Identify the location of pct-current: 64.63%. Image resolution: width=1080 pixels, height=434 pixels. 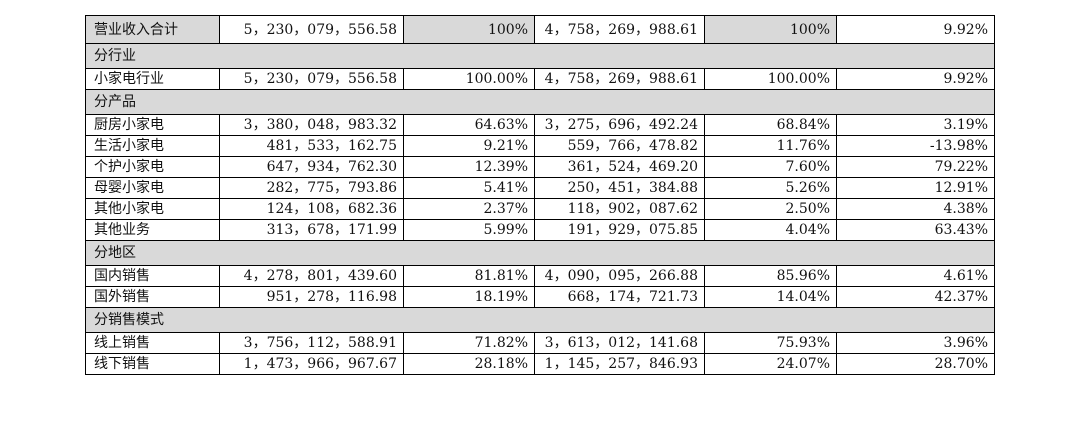
(469, 125).